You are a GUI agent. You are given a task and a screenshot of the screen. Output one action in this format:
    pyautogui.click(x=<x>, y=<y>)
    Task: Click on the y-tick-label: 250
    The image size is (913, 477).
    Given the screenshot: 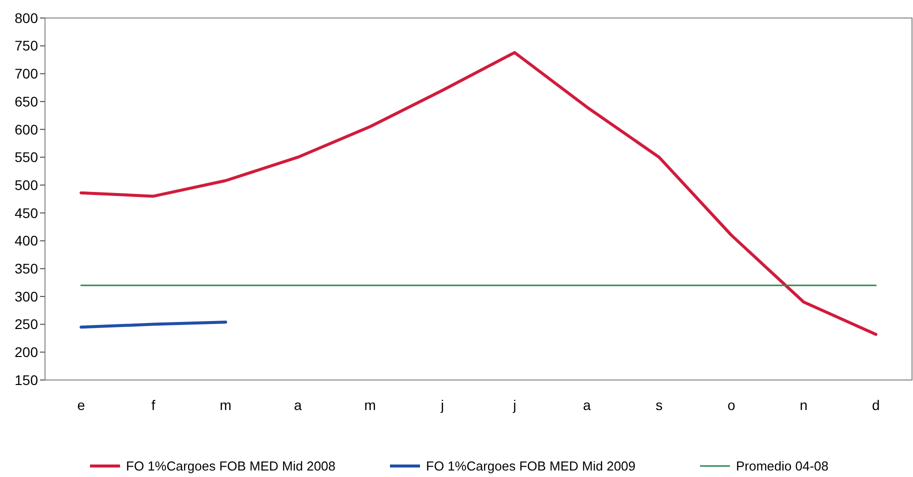 What is the action you would take?
    pyautogui.click(x=26, y=324)
    